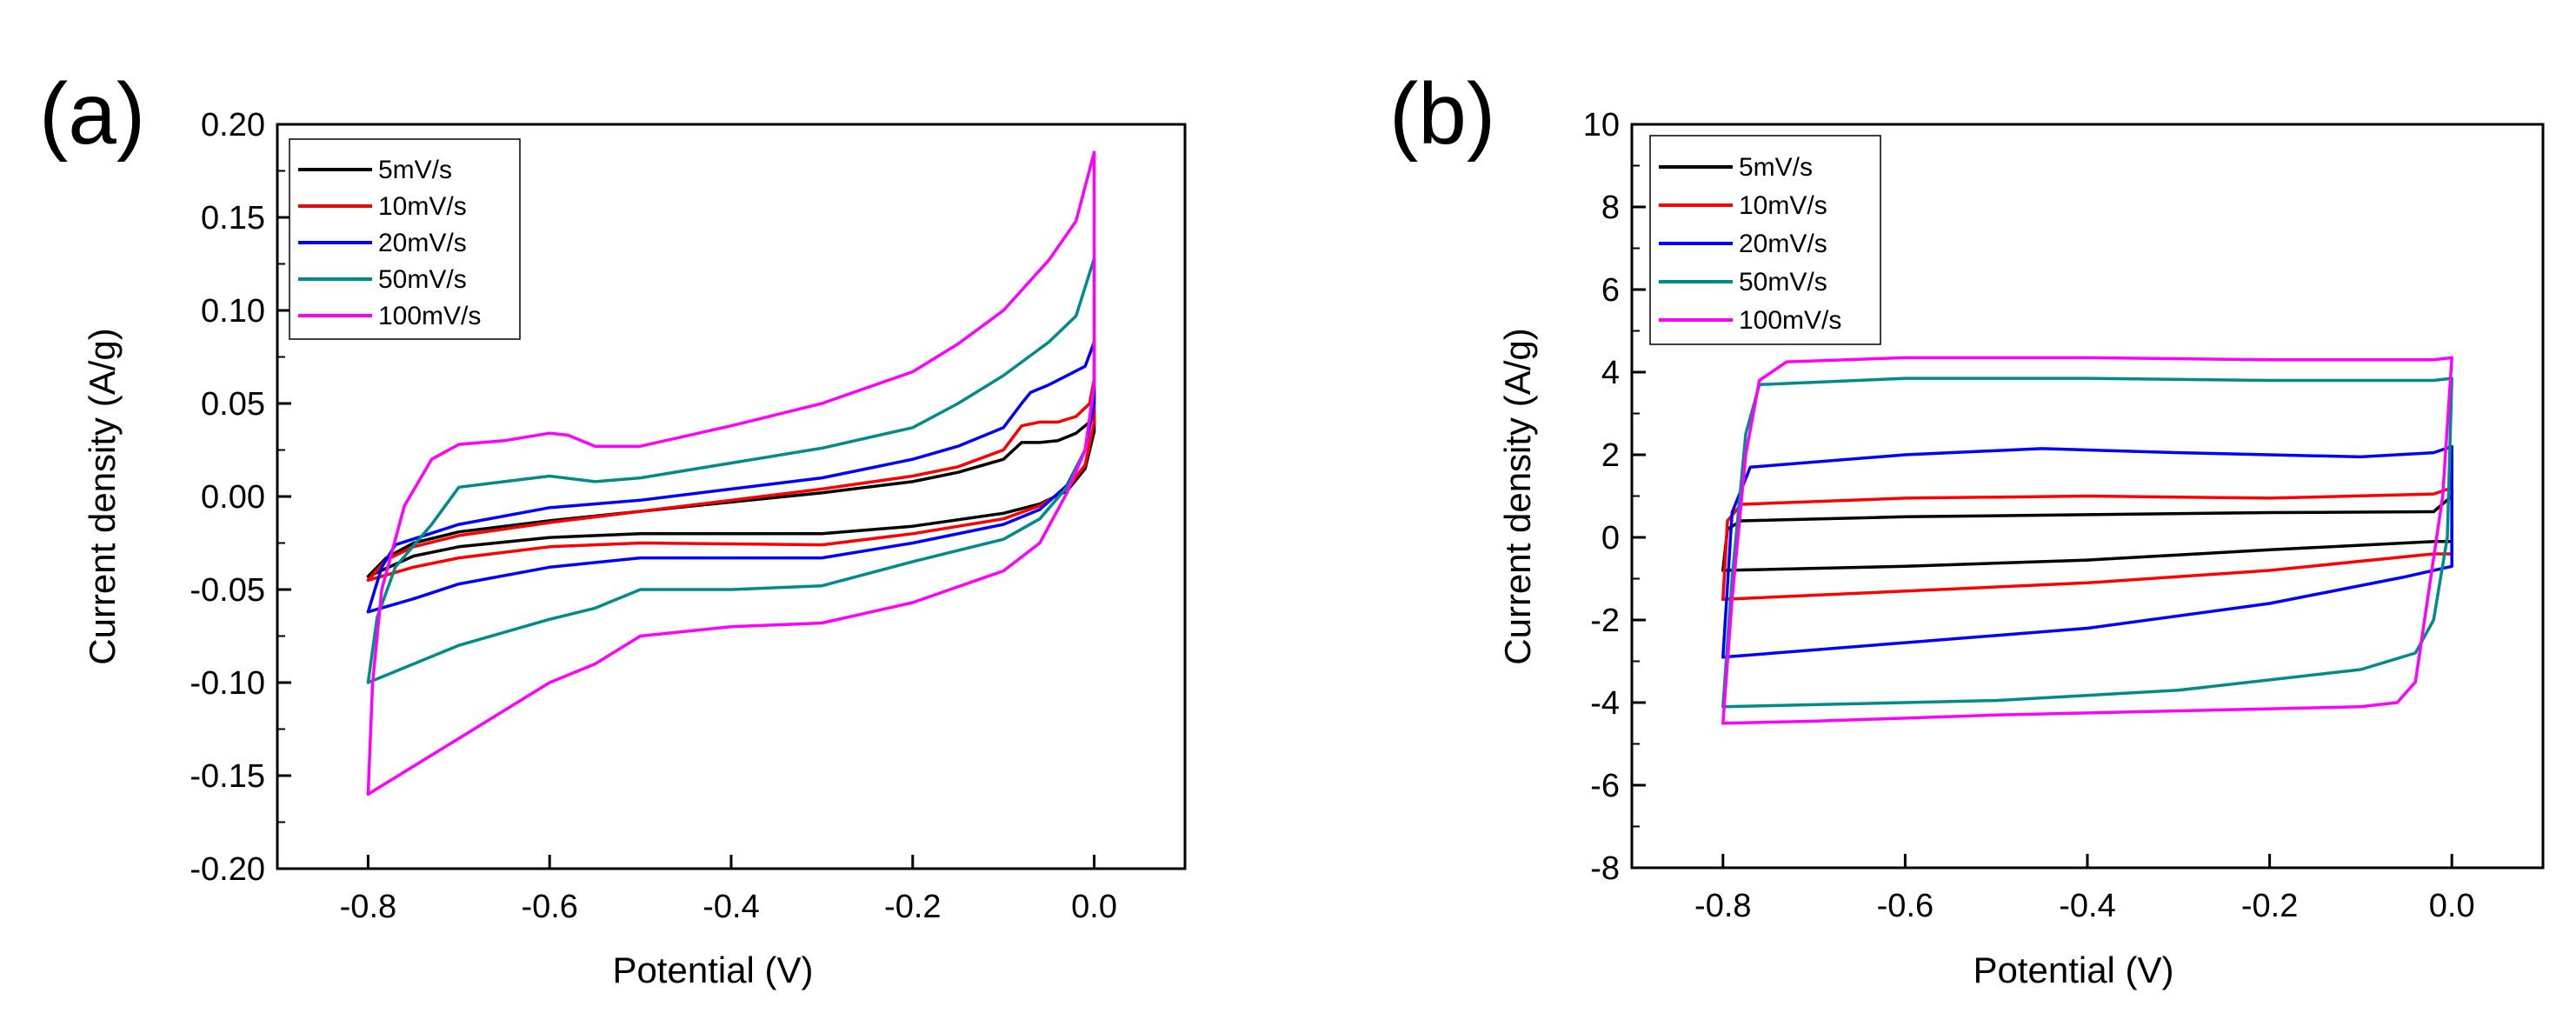 The width and height of the screenshot is (2576, 1013). What do you see at coordinates (1605, 786) in the screenshot?
I see `panel-b-y-tick-label: -6` at bounding box center [1605, 786].